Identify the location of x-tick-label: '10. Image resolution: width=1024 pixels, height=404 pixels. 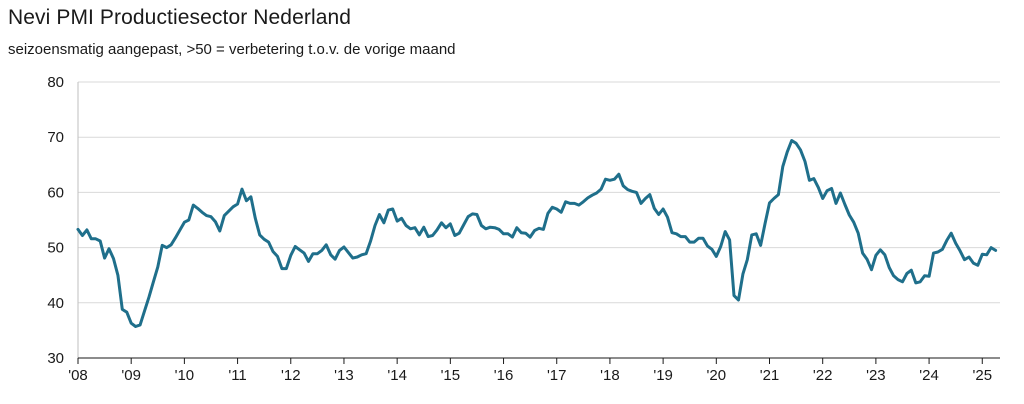
(185, 375).